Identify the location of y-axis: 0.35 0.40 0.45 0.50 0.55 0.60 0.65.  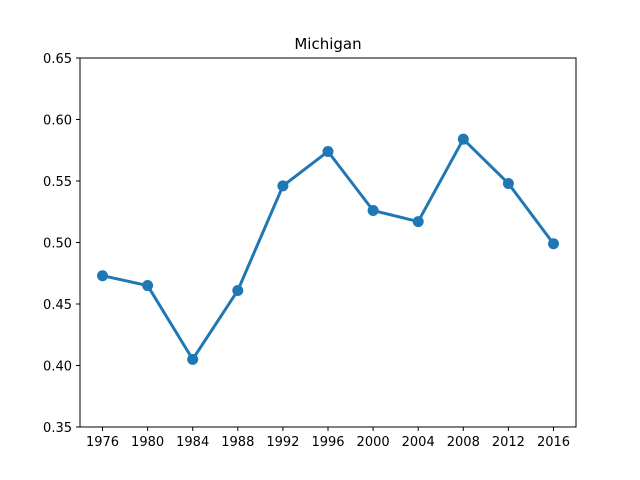
(61, 244).